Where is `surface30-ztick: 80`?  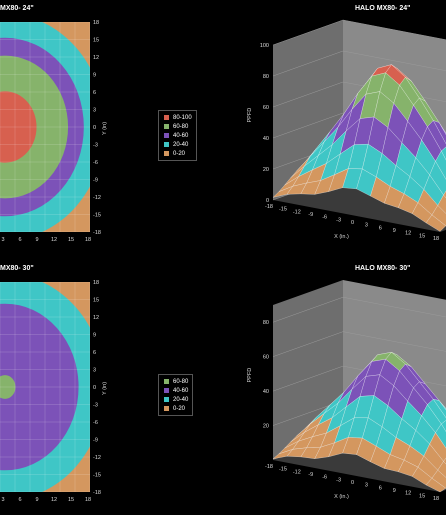
surface30-ztick: 80 is located at coordinates (266, 323).